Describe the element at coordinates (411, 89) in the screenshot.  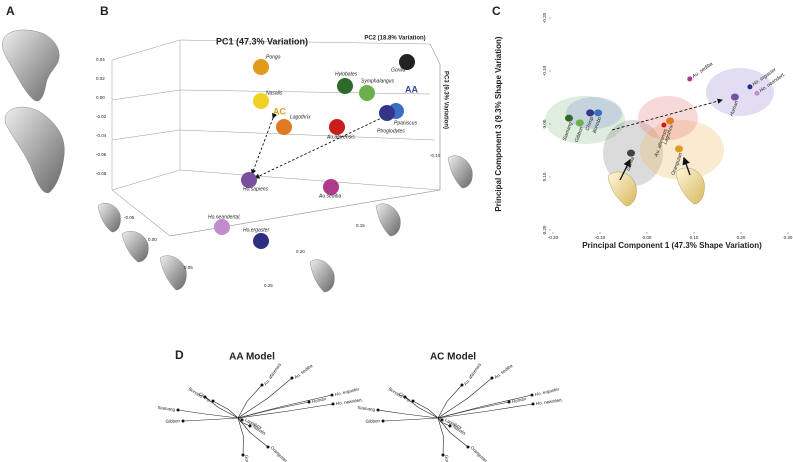
I see `model-label: AA` at that location.